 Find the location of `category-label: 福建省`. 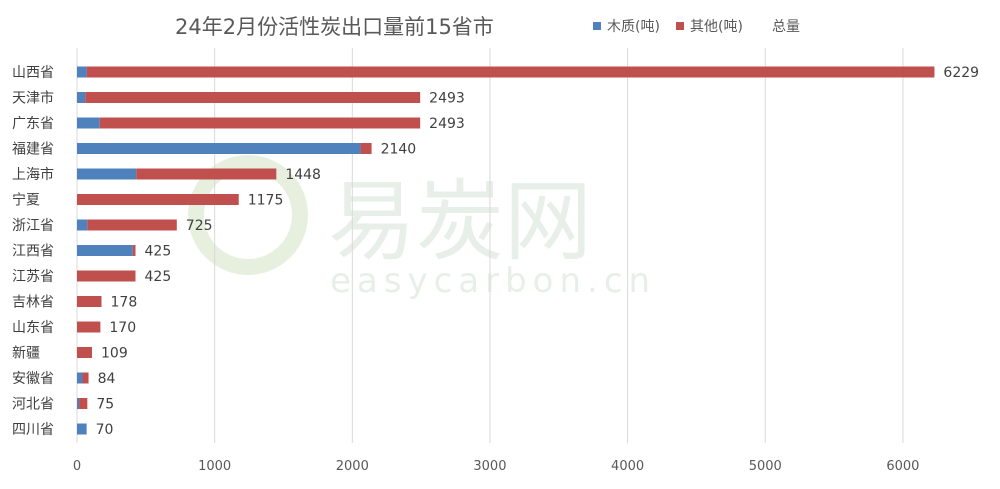

category-label: 福建省 is located at coordinates (33, 150).